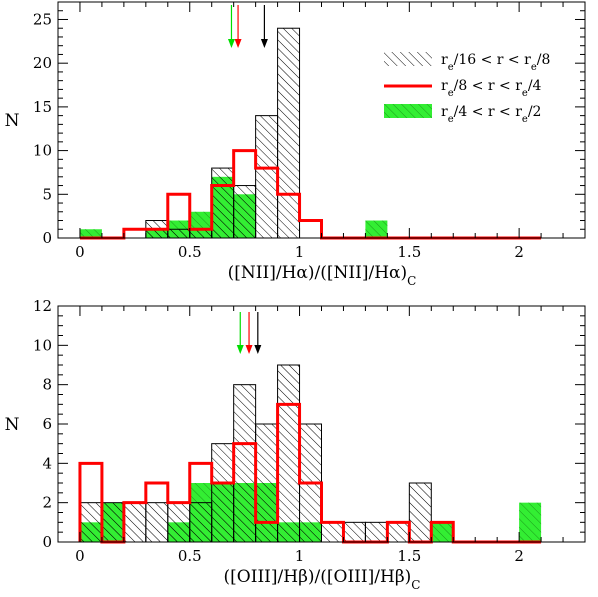  Describe the element at coordinates (47, 385) in the screenshot. I see `y-tick-label: 8` at that location.